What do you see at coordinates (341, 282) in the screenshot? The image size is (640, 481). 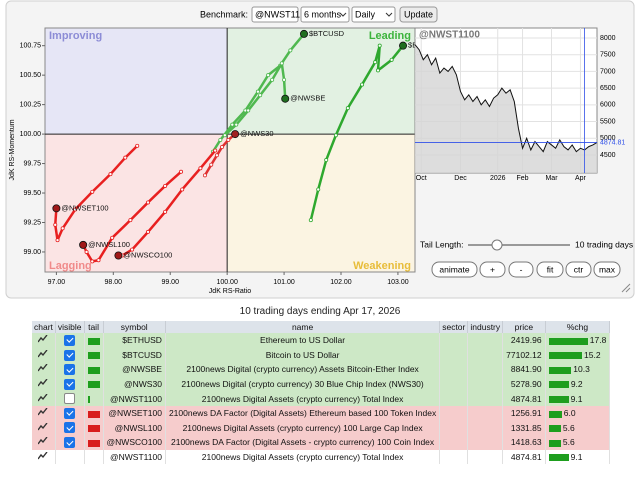 I see `x-tick-label: 102.00` at bounding box center [341, 282].